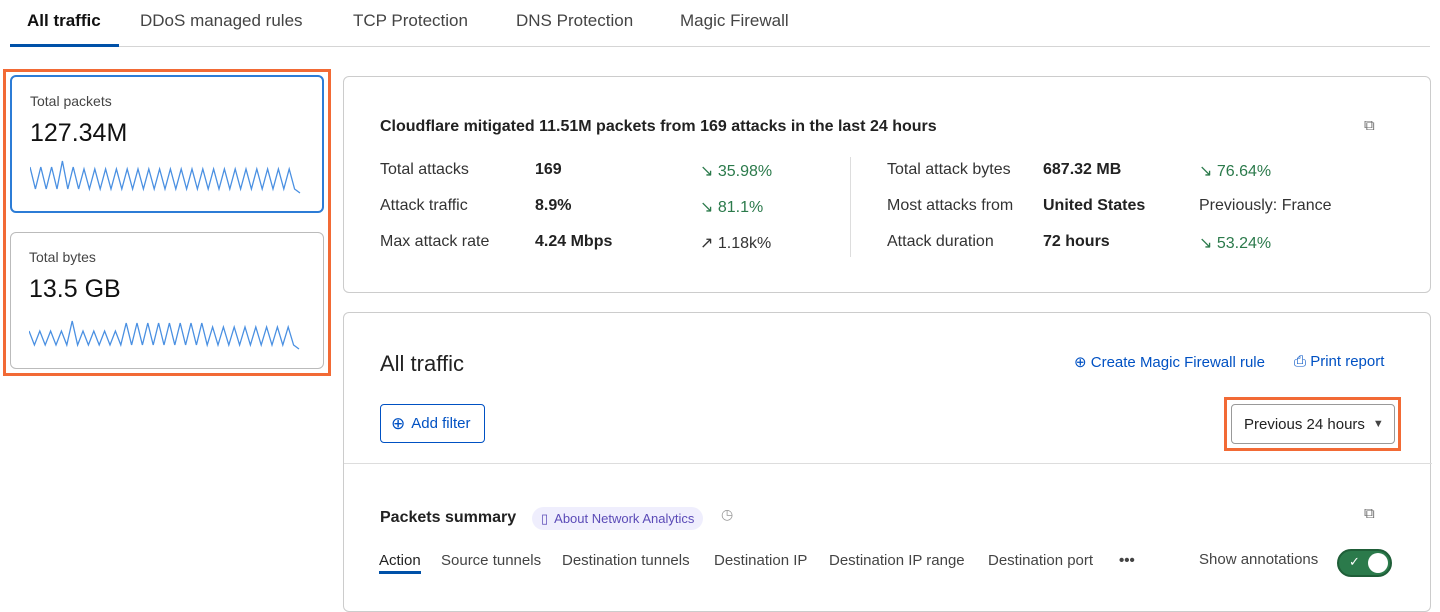 Image resolution: width=1440 pixels, height=612 pixels. Describe the element at coordinates (64, 45) in the screenshot. I see `active-tab-indicator` at that location.